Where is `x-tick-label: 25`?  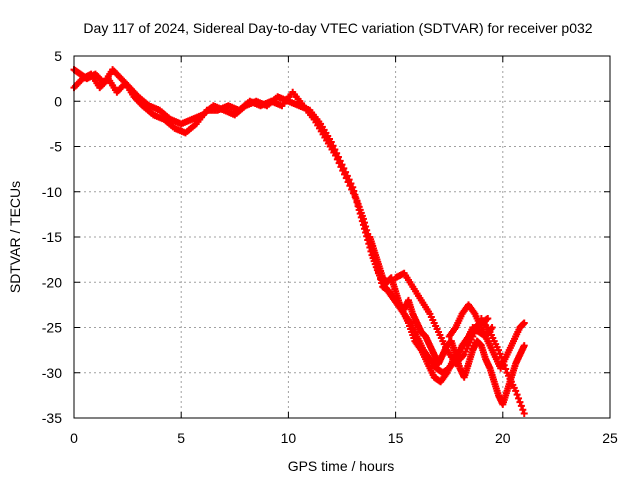 x-tick-label: 25 is located at coordinates (610, 438).